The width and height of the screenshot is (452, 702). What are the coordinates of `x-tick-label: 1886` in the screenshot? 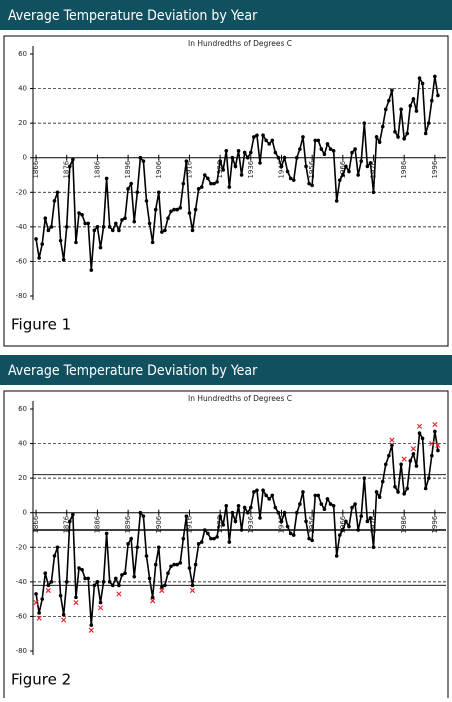 It's located at (97, 169).